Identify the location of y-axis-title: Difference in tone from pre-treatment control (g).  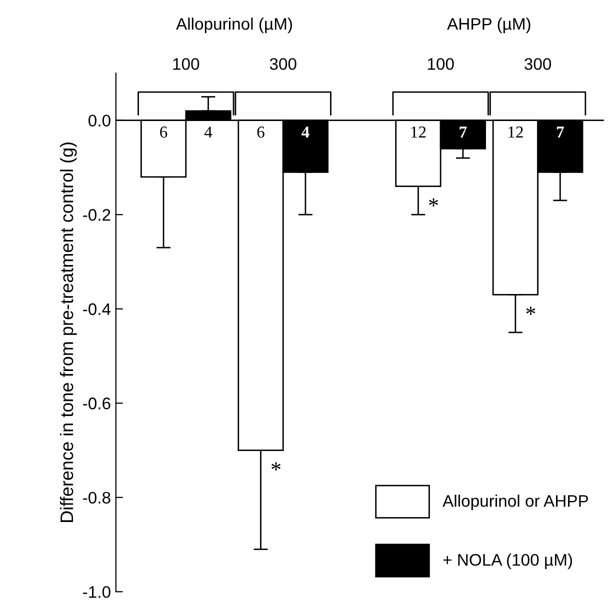
(68, 332).